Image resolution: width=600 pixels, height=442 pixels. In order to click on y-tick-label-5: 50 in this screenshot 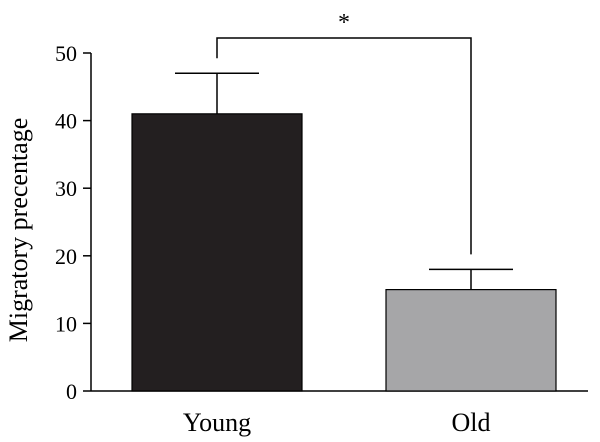, I will do `click(66, 53)`.